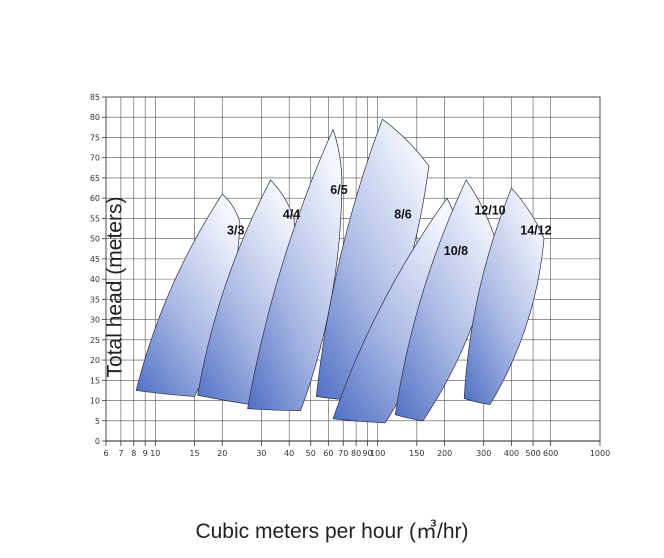 The image size is (664, 558). Describe the element at coordinates (120, 453) in the screenshot. I see `x-tick-label: 7` at that location.